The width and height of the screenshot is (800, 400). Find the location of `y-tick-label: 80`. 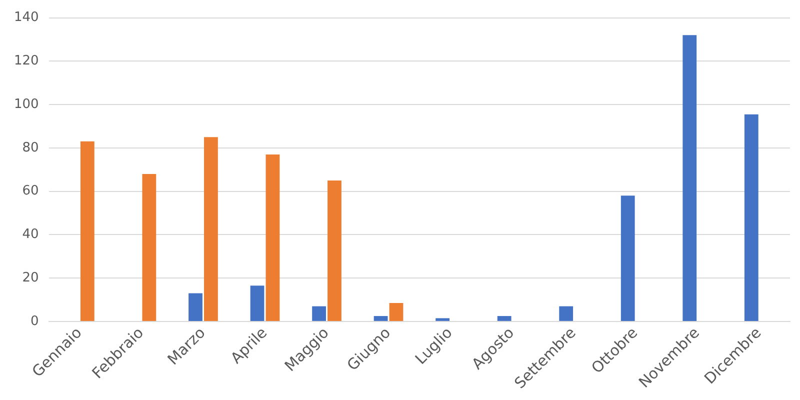

y-tick-label: 80 is located at coordinates (30, 148).